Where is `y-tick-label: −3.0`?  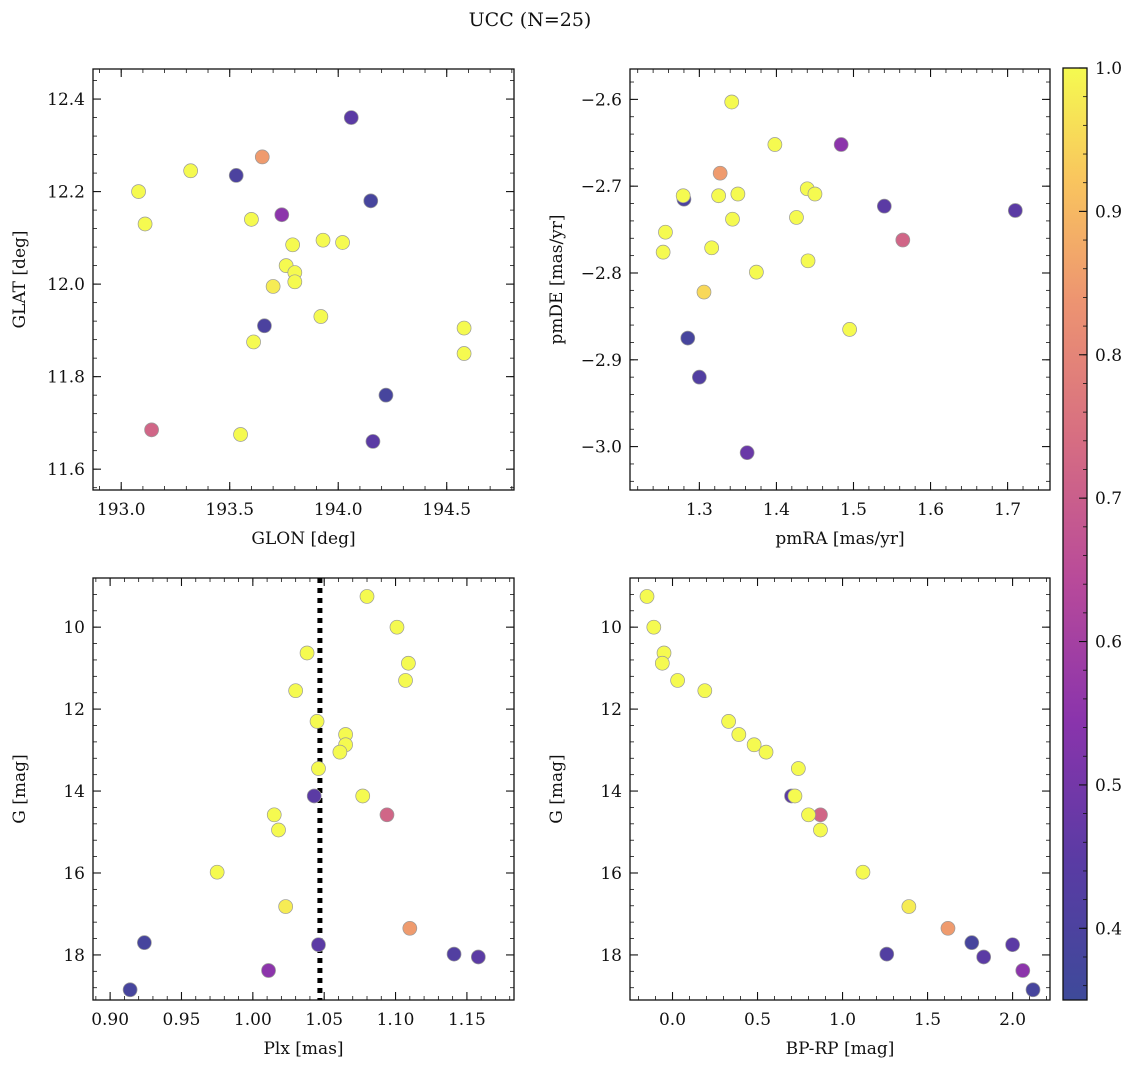 y-tick-label: −3.0 is located at coordinates (601, 448).